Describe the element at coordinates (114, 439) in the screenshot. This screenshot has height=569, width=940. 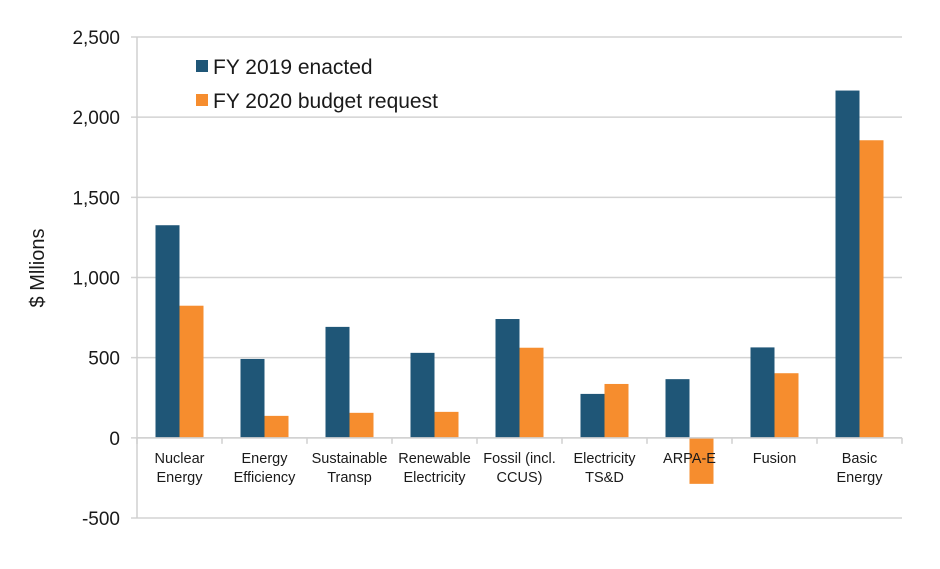
I see `y-tick-label: 0` at that location.